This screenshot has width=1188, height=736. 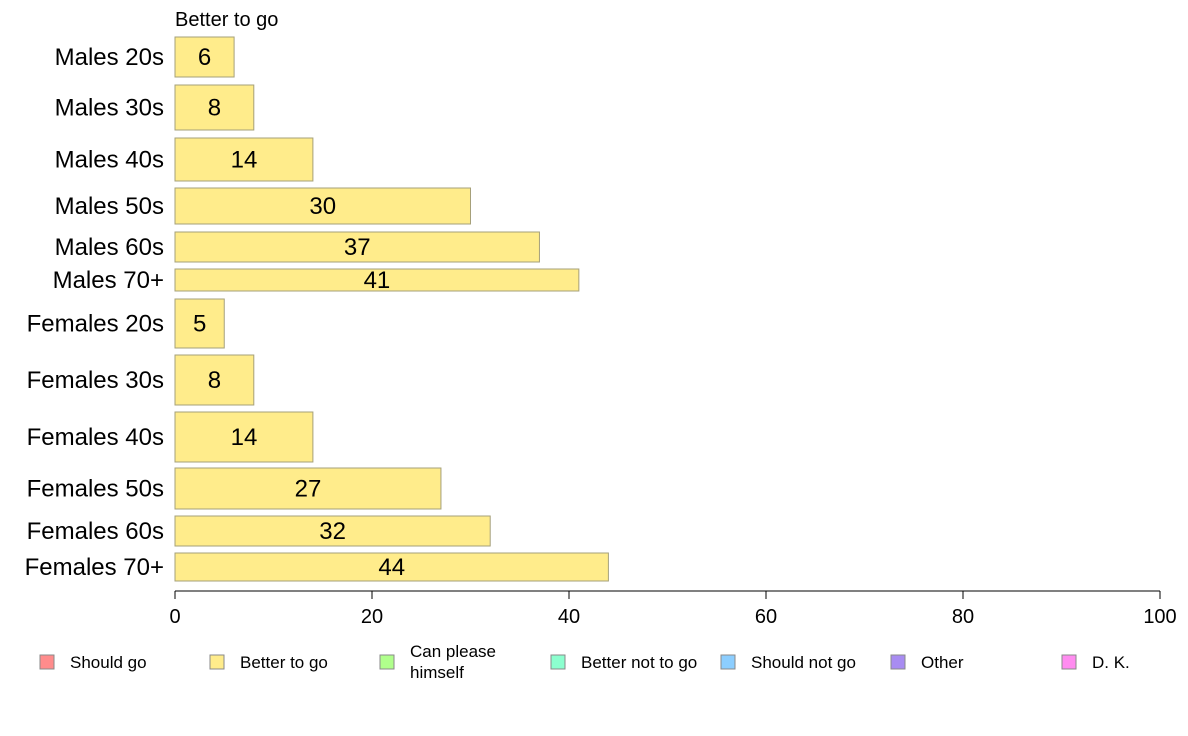 I want to click on data-label: 6, so click(x=204, y=57).